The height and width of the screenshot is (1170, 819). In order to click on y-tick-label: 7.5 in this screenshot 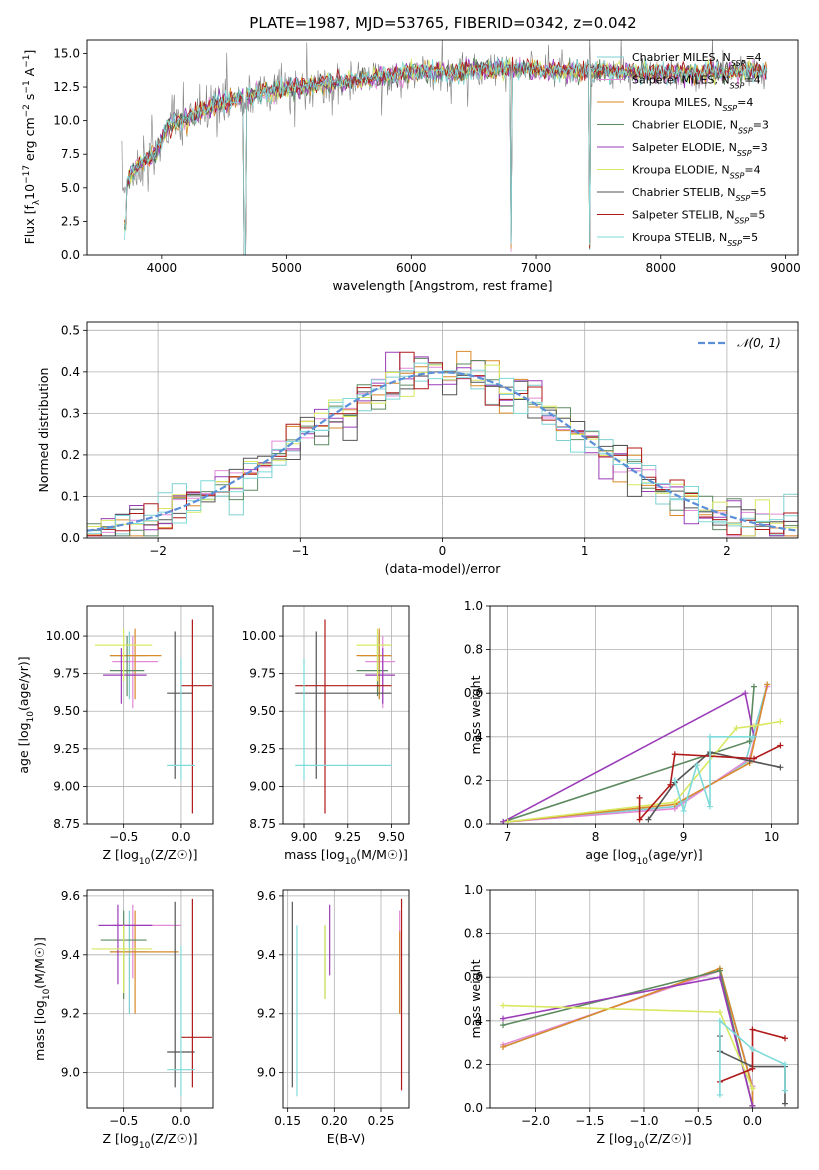, I will do `click(70, 154)`.